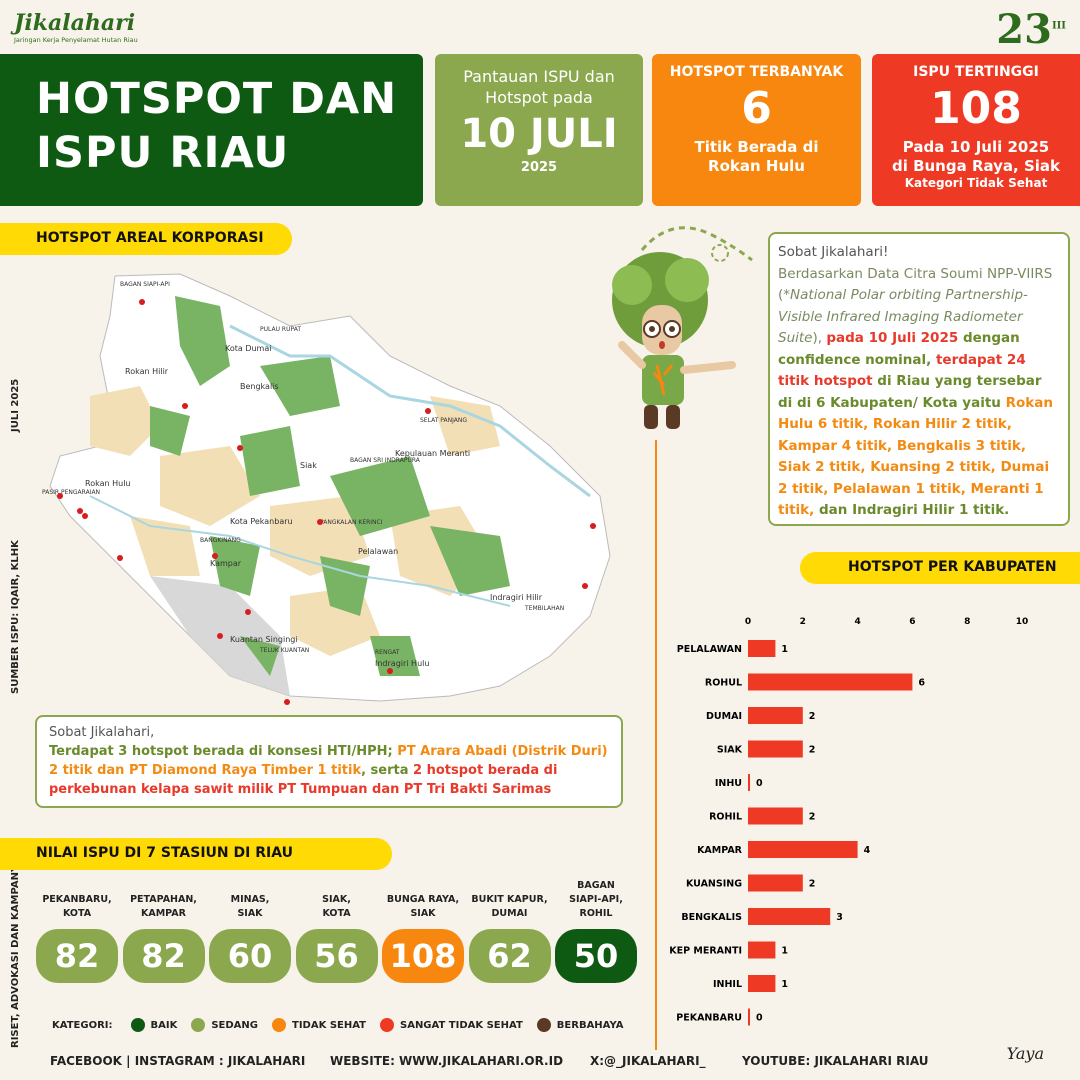 This screenshot has width=1080, height=1080. Describe the element at coordinates (211, 130) in the screenshot. I see `page-title: HOTSPOT DAN ISPU RIAU` at that location.